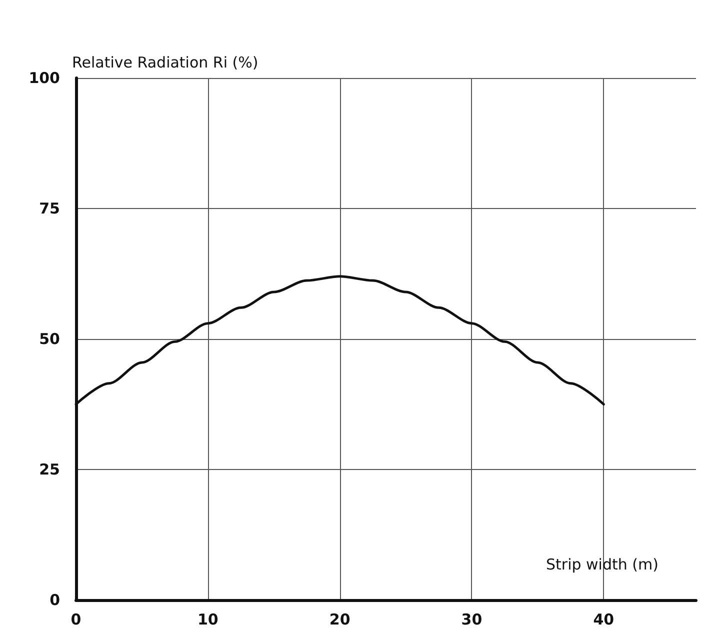 This screenshot has width=718, height=638. Describe the element at coordinates (49, 339) in the screenshot. I see `y-tick-label: 50` at that location.